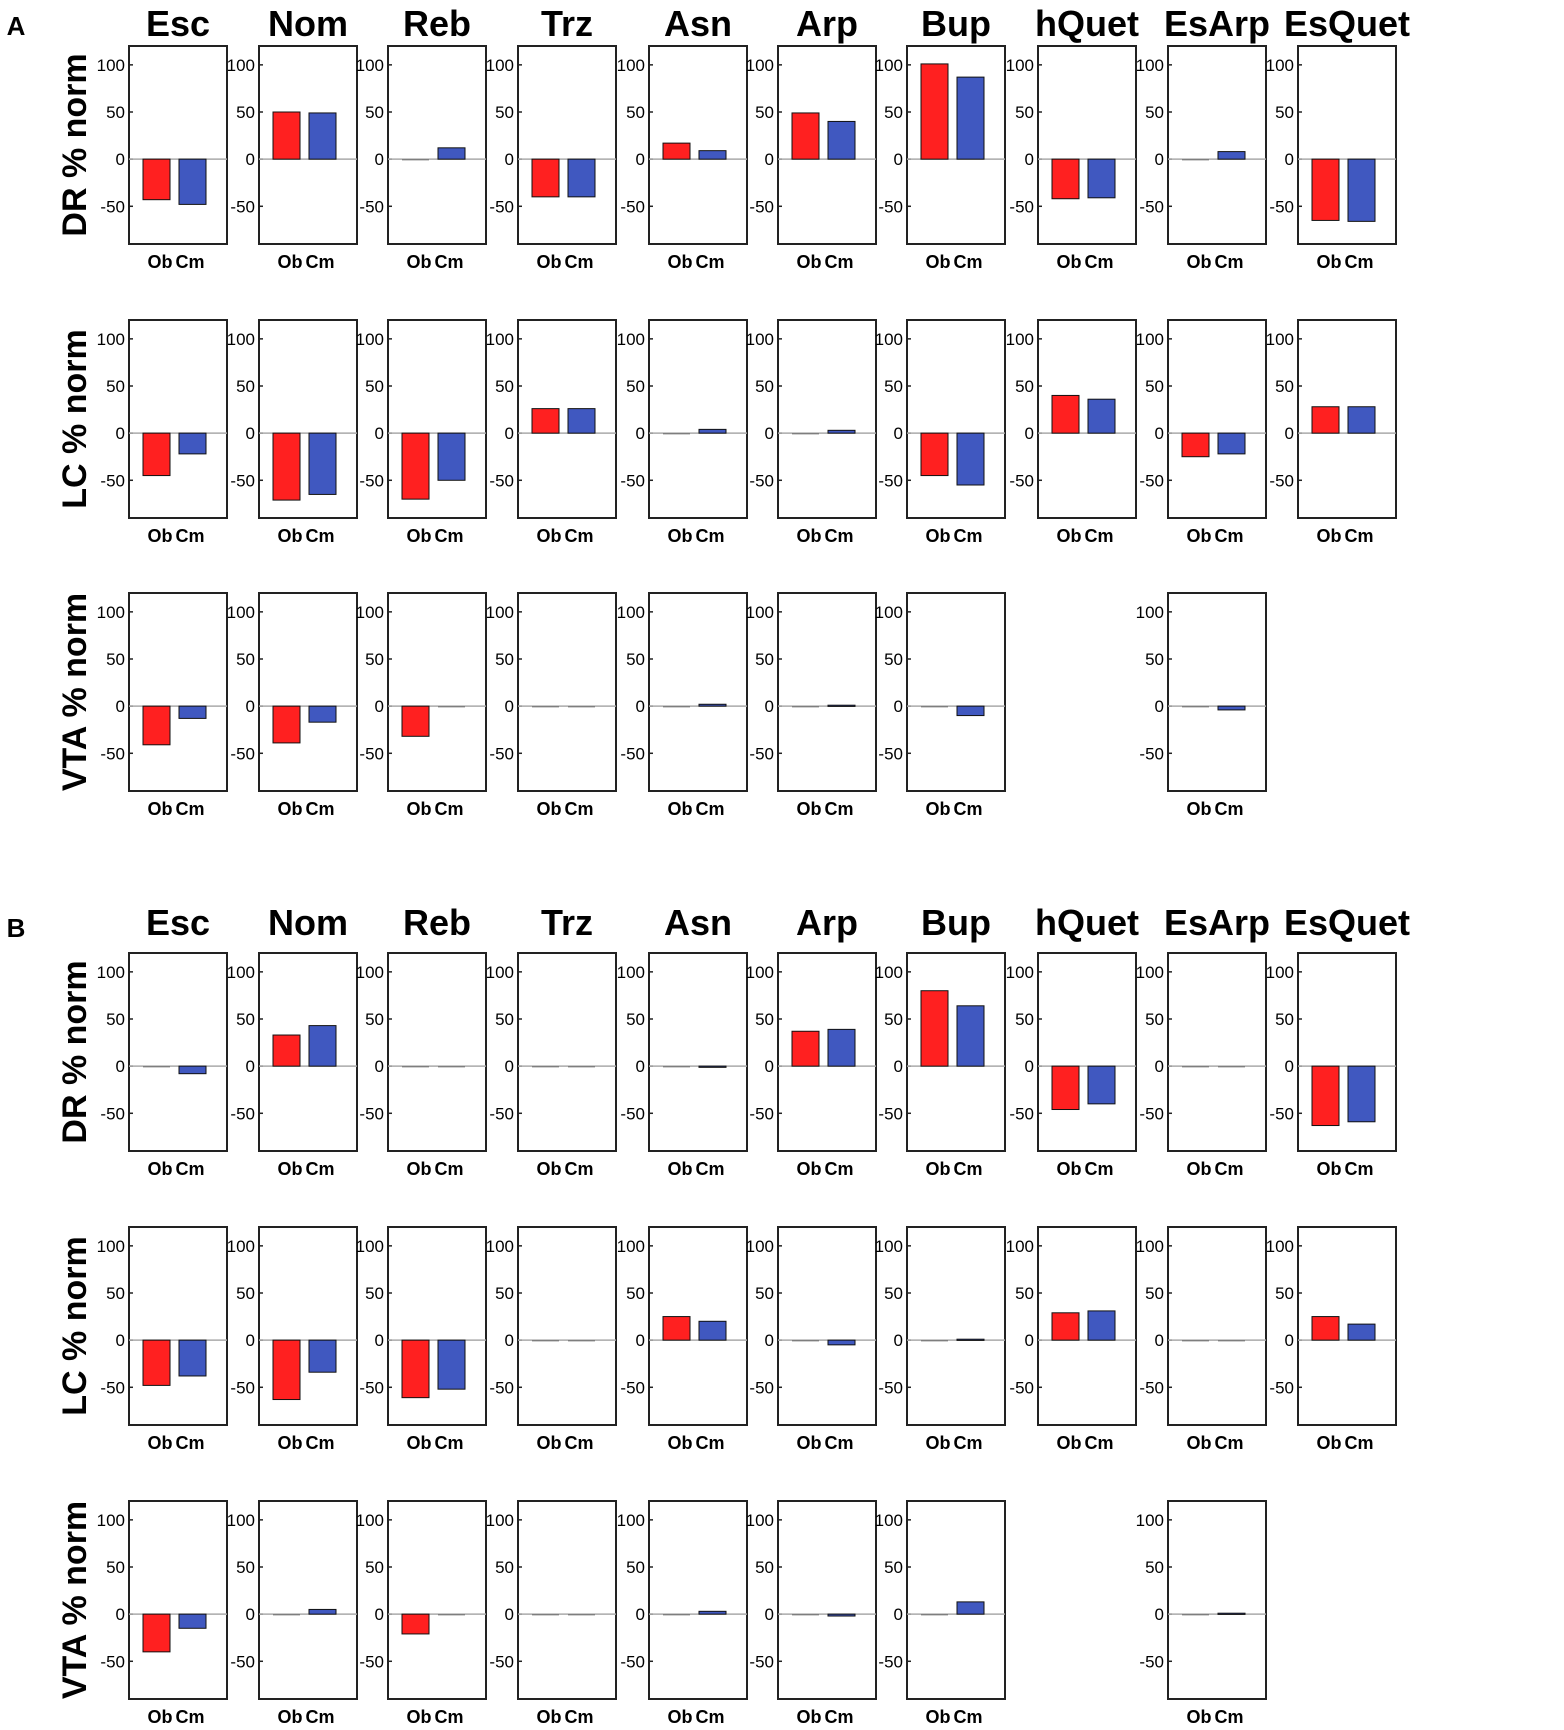 The image size is (1564, 1730). What do you see at coordinates (1217, 922) in the screenshot?
I see `column-title: EsArp` at bounding box center [1217, 922].